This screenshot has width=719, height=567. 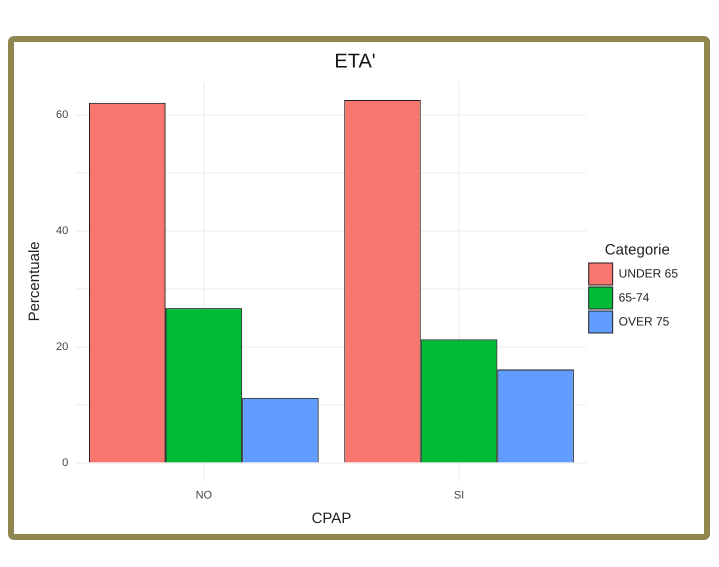 What do you see at coordinates (65, 462) in the screenshot?
I see `y-tick-label: 0` at bounding box center [65, 462].